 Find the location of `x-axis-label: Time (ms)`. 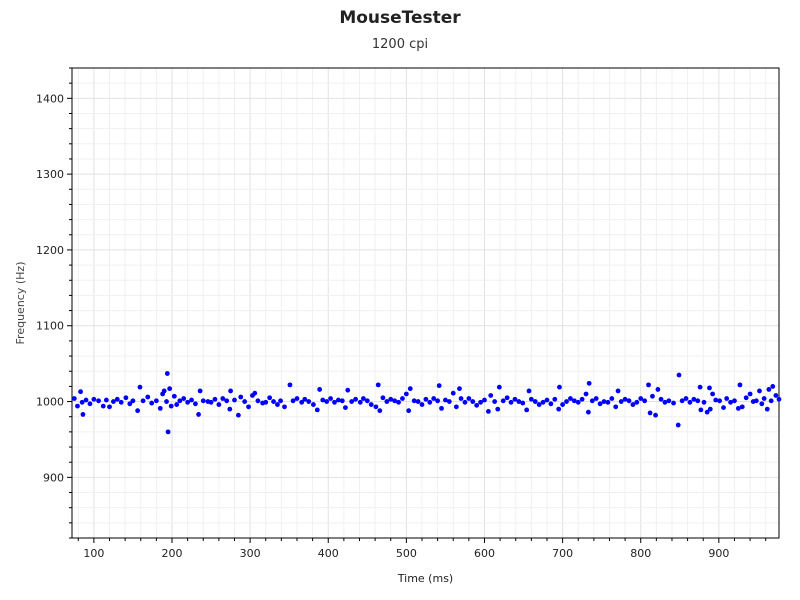

x-axis-label: Time (ms) is located at coordinates (425, 578).